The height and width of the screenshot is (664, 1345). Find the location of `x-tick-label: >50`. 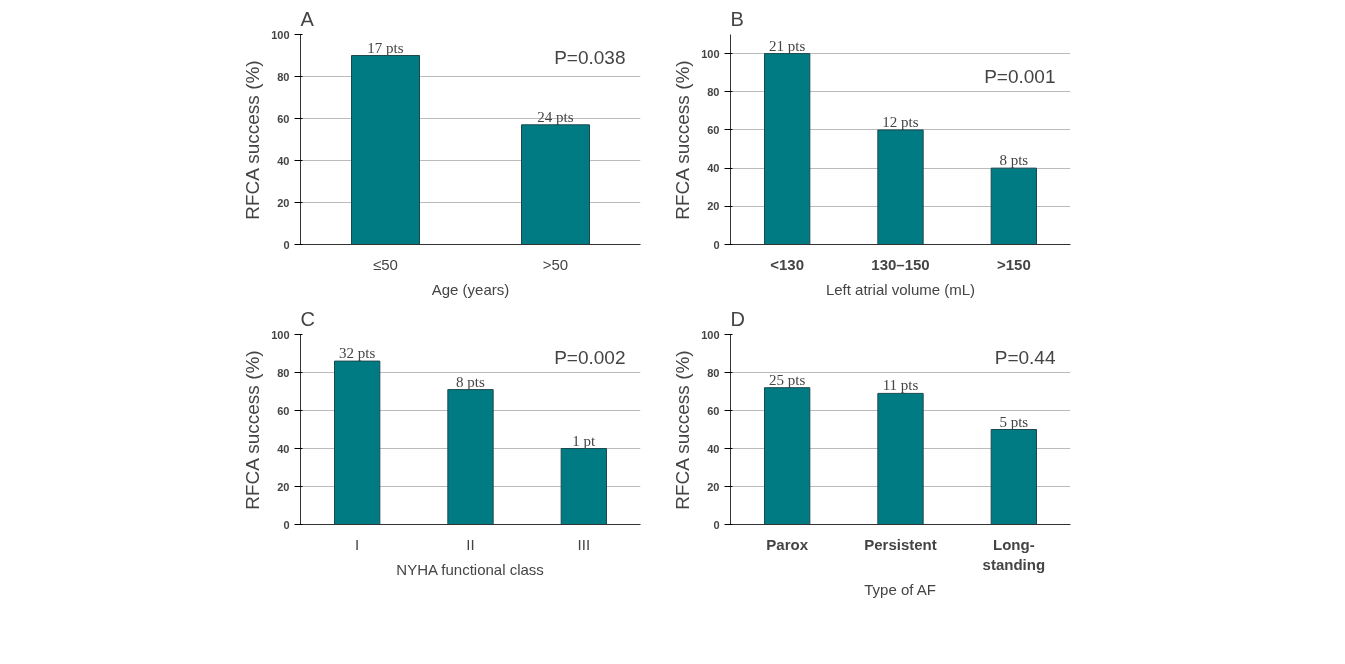

x-tick-label: >50 is located at coordinates (555, 264).